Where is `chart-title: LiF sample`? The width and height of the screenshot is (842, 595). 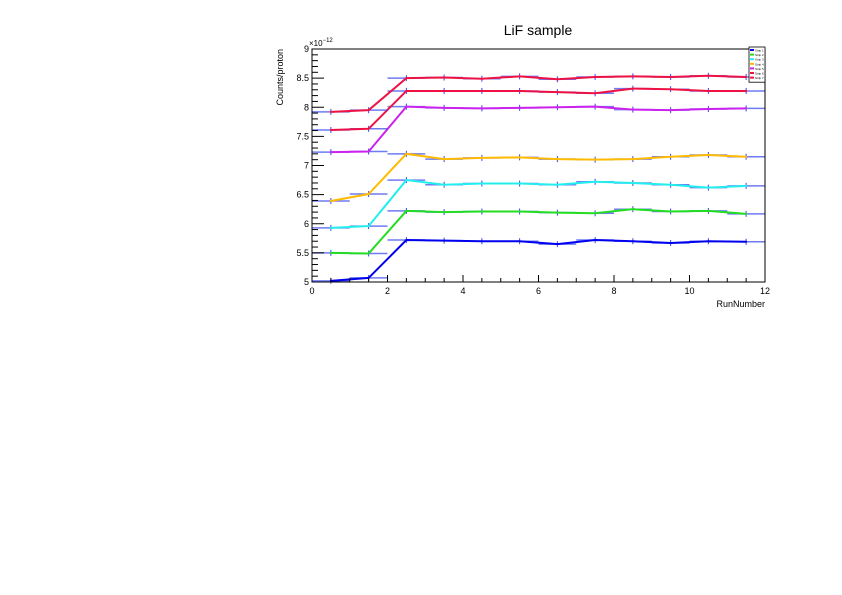 chart-title: LiF sample is located at coordinates (538, 30).